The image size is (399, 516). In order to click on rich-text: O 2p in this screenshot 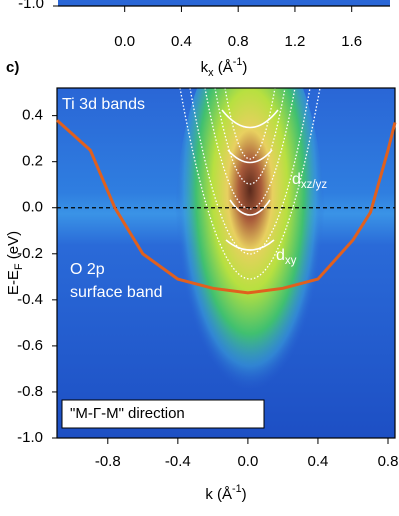, I will do `click(87, 269)`.